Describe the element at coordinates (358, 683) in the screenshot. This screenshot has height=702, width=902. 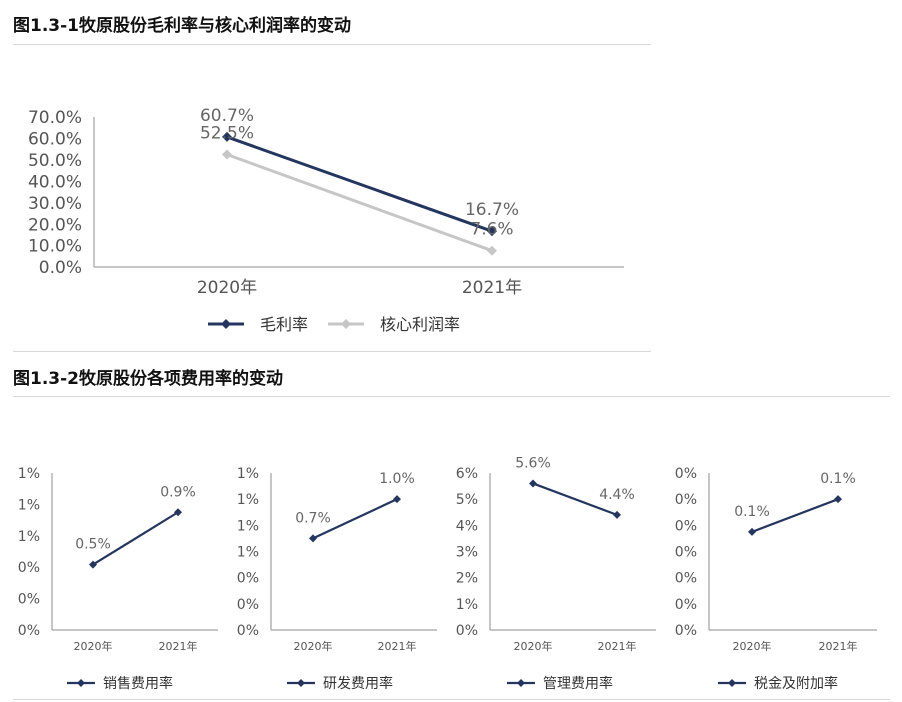
I see `chart-3-legend-label: 研发费用率` at that location.